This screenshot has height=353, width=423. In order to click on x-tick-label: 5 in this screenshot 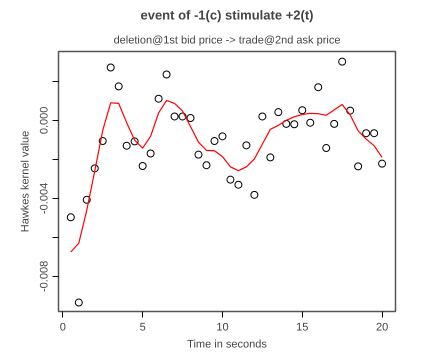, I will do `click(143, 328)`.